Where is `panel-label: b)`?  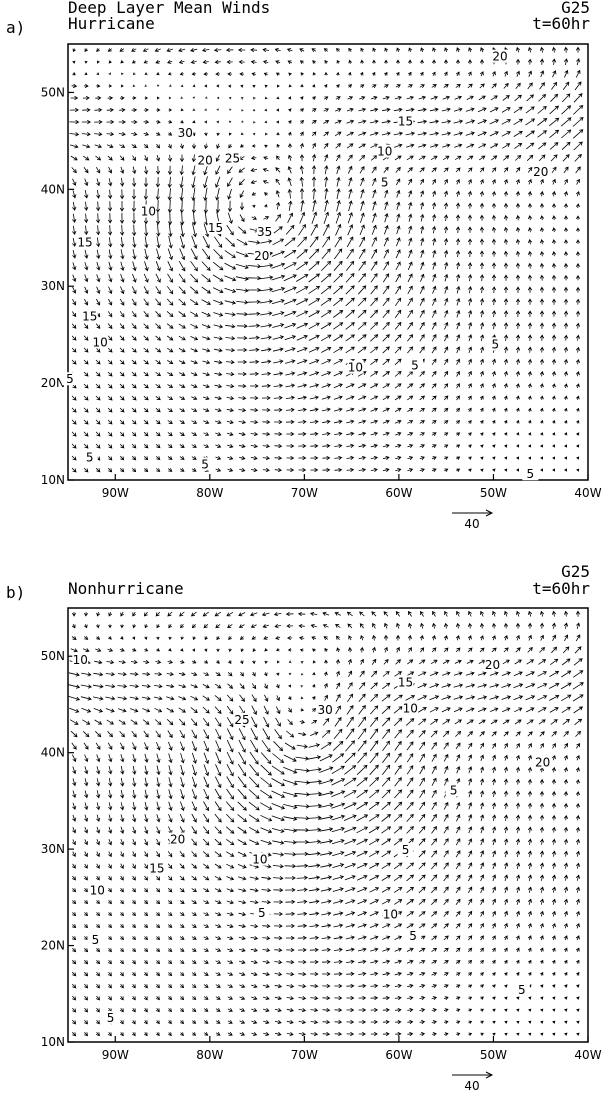
panel-label: b) is located at coordinates (15, 592).